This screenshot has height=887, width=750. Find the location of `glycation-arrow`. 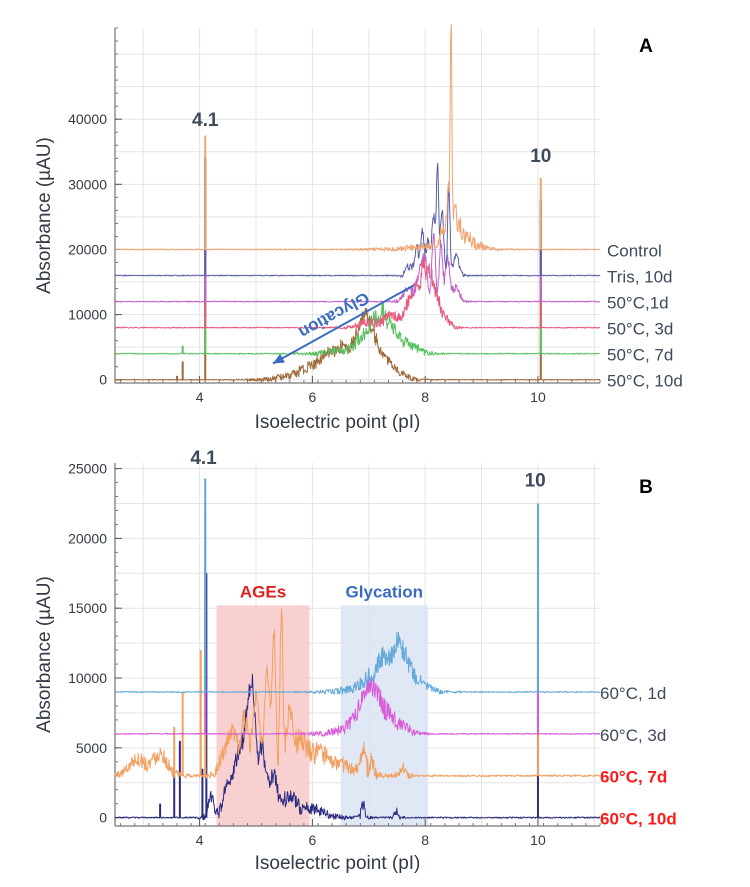

glycation-arrow is located at coordinates (343, 324).